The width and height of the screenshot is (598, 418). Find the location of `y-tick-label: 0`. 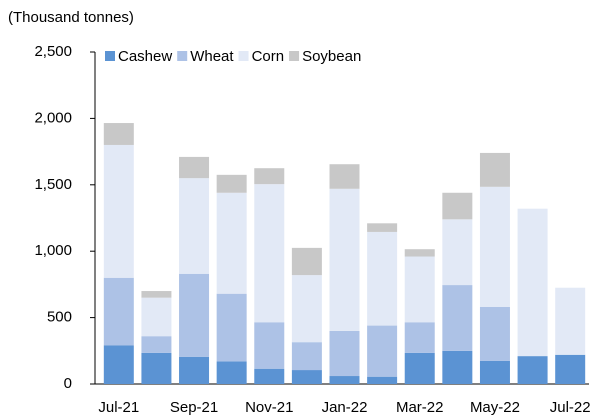

y-tick-label: 0 is located at coordinates (68, 383).